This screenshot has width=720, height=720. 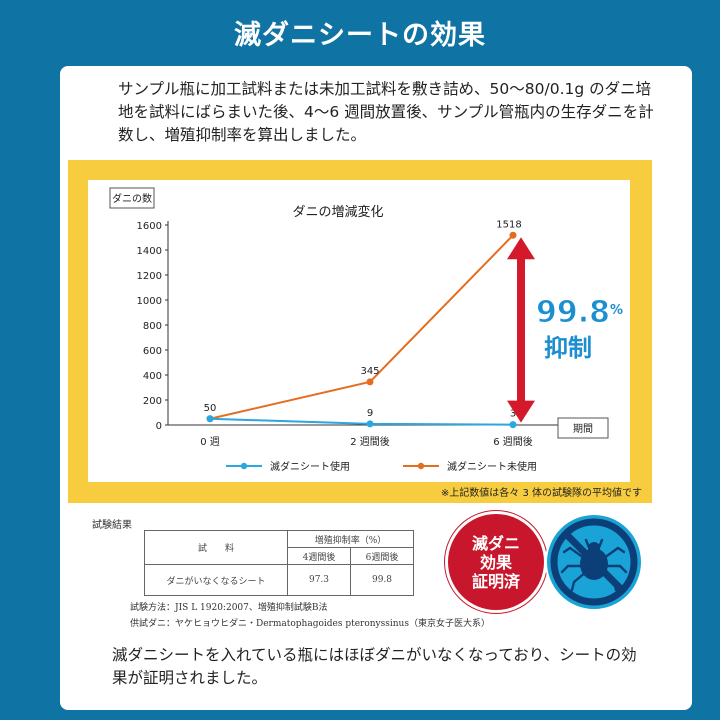 I want to click on data-label: 50, so click(x=210, y=408).